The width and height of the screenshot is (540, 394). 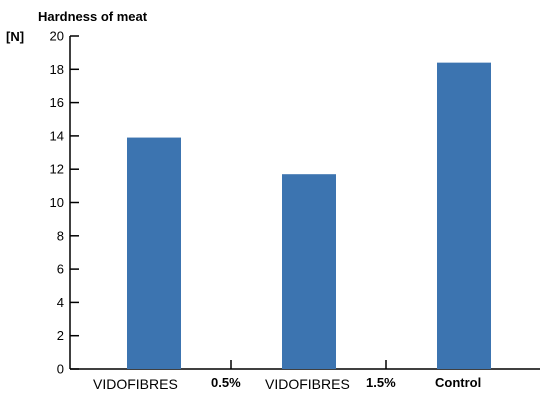 What do you see at coordinates (226, 382) in the screenshot?
I see `x-tick-label-suffix: 0.5%` at bounding box center [226, 382].